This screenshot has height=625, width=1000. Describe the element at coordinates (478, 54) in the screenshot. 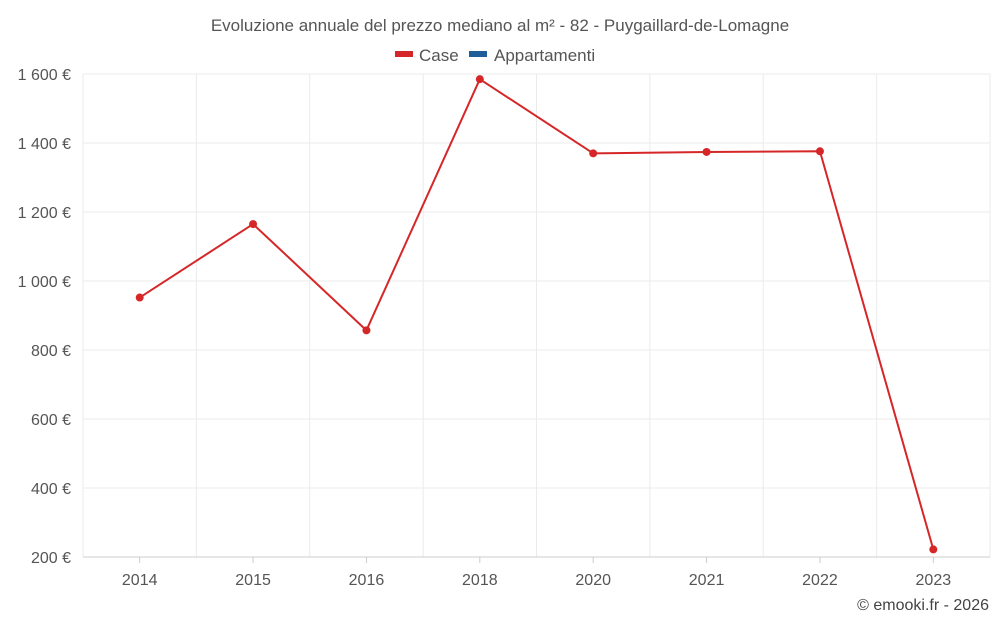

I see `legend-swatch-appartamenti` at that location.